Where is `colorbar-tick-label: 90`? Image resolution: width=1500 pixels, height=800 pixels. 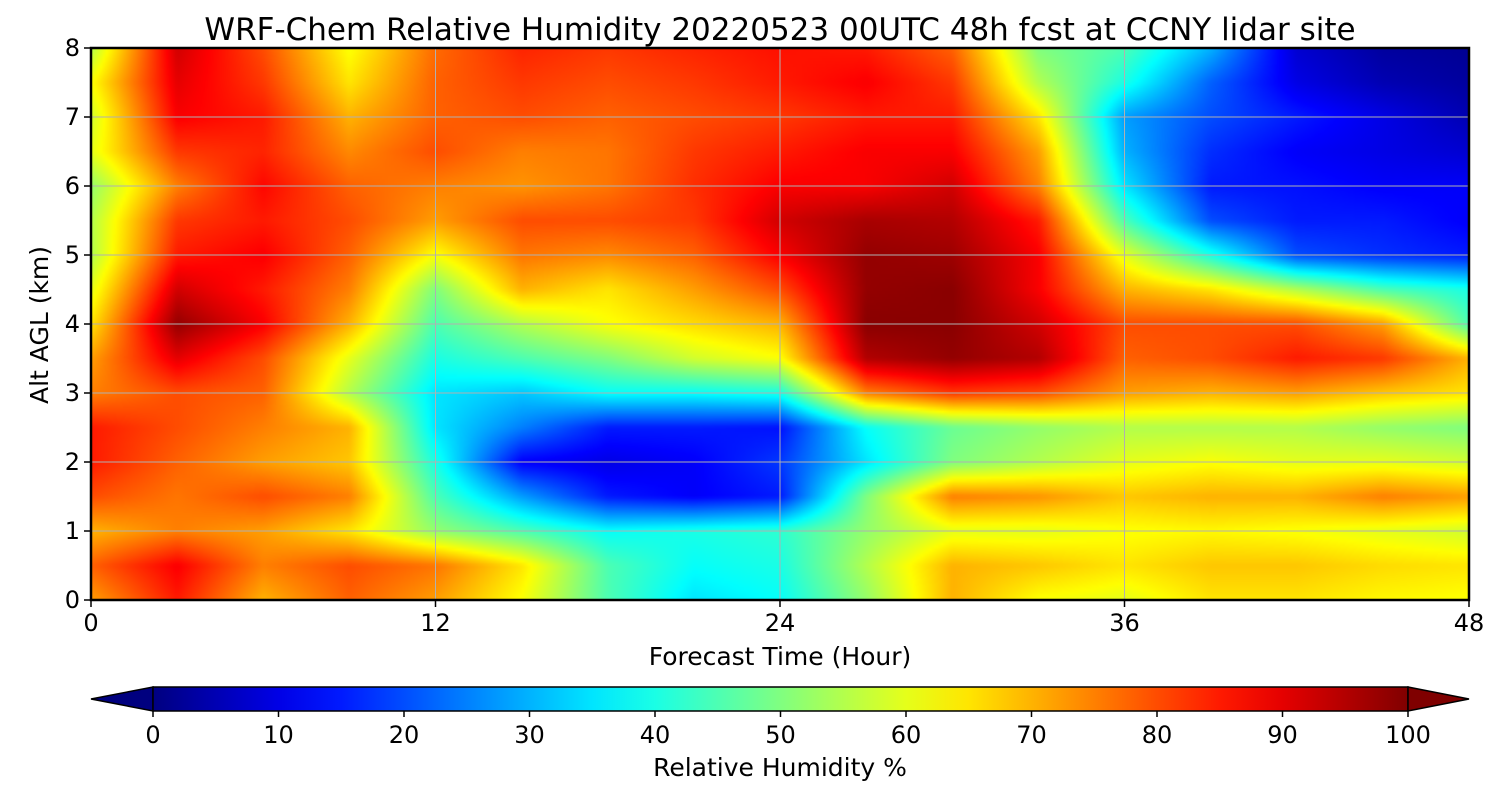
colorbar-tick-label: 90 is located at coordinates (1282, 735).